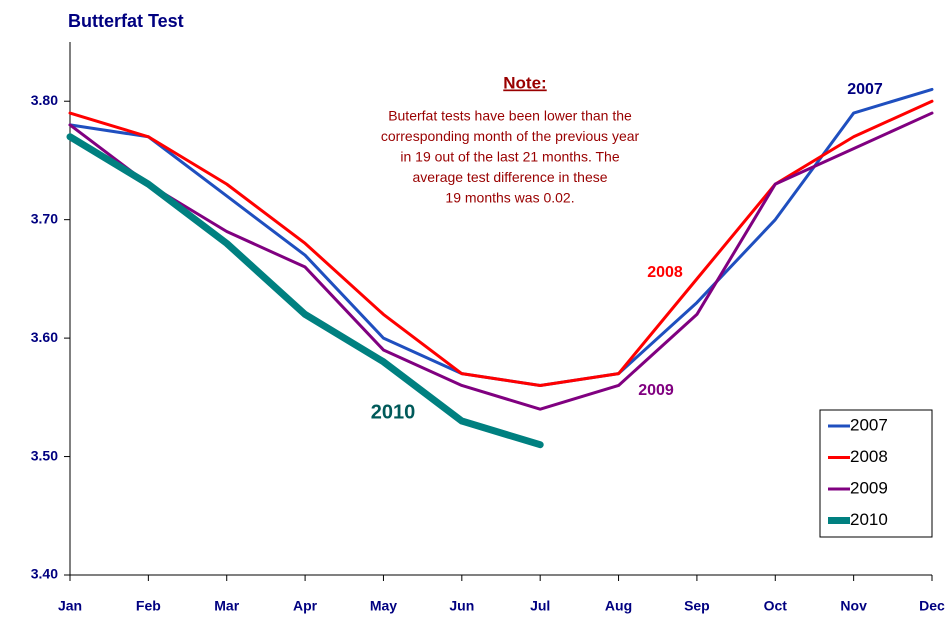 Image resolution: width=945 pixels, height=618 pixels. Describe the element at coordinates (853, 606) in the screenshot. I see `x-tick-label: Nov` at that location.